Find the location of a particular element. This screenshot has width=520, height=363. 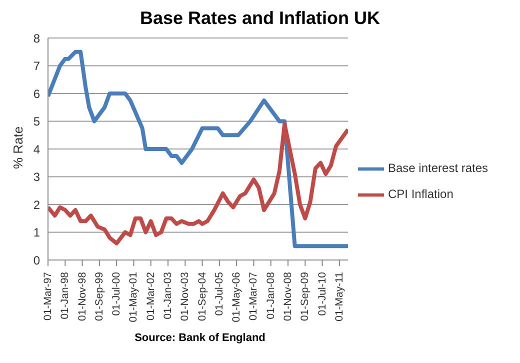

x-tick-label: 01-May-01 is located at coordinates (134, 297).